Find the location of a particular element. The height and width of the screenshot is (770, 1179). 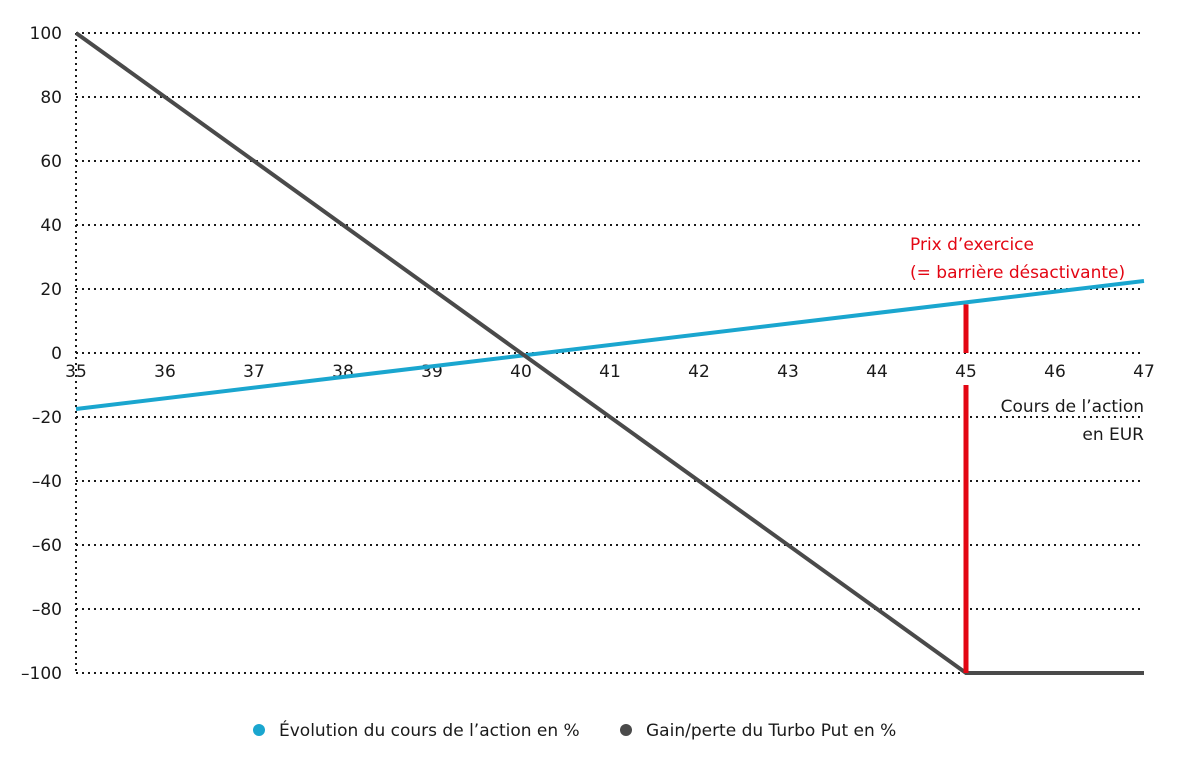

x-tick-label: 42 is located at coordinates (699, 372).